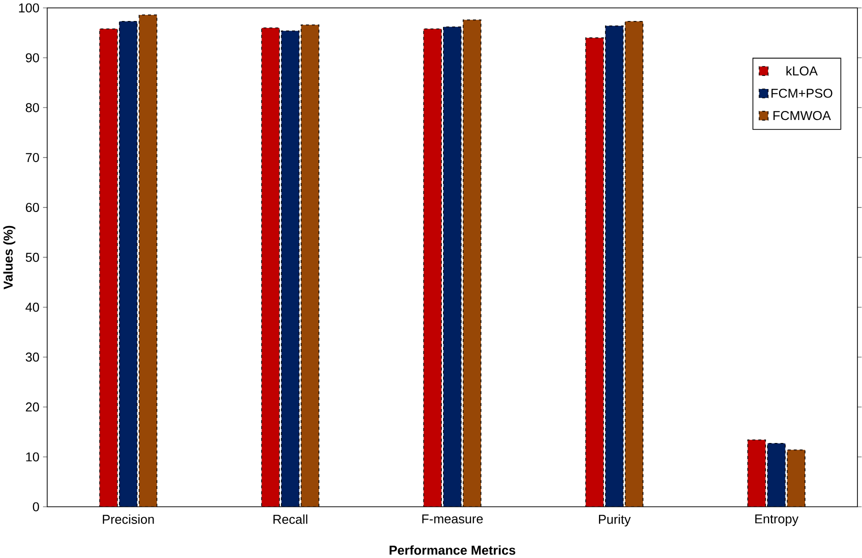 The width and height of the screenshot is (862, 558). What do you see at coordinates (802, 115) in the screenshot?
I see `legend-label: FCMWOA` at bounding box center [802, 115].